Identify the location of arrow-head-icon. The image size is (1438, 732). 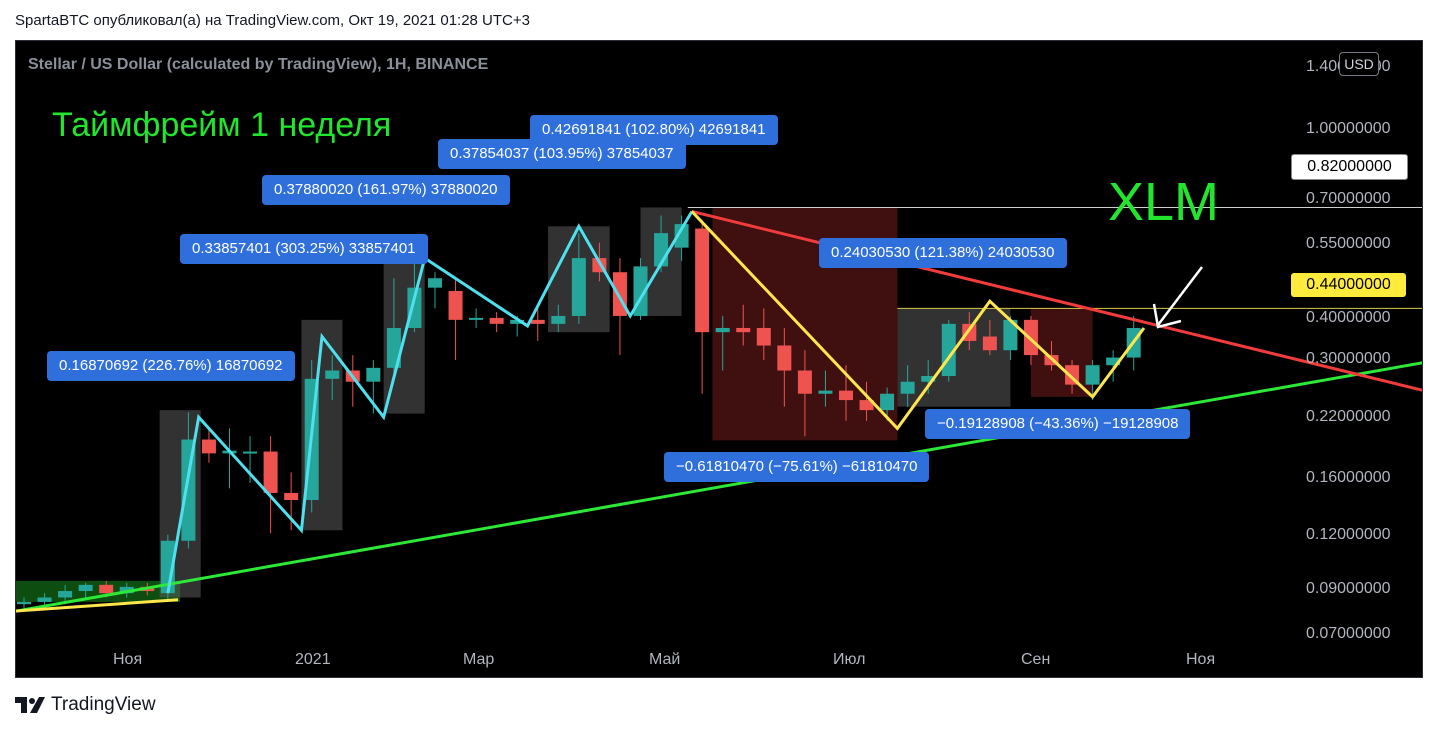
(1167, 316).